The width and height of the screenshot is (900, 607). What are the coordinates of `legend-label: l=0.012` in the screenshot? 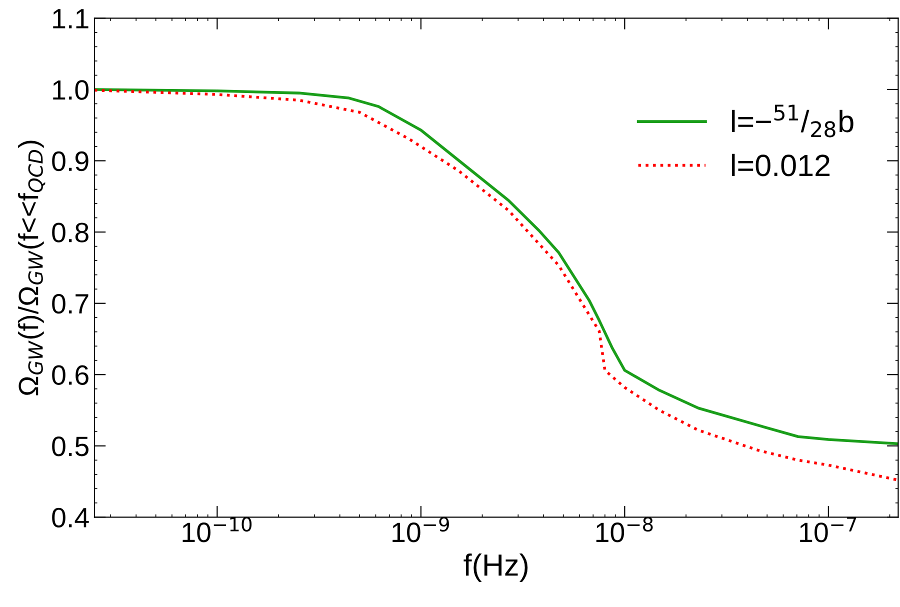 It's located at (781, 165).